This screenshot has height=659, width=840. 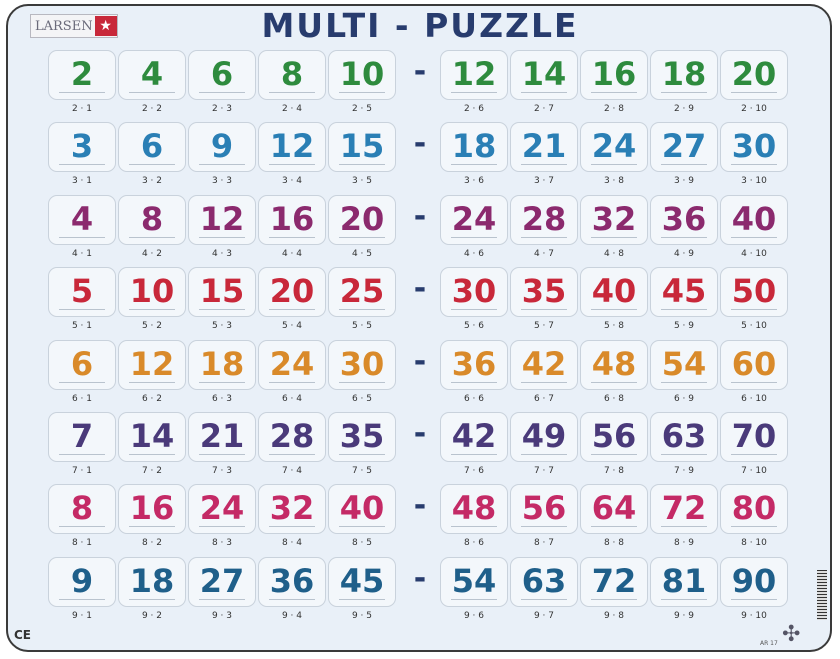 I want to click on multiplication-label: 6 · 6, so click(x=474, y=398).